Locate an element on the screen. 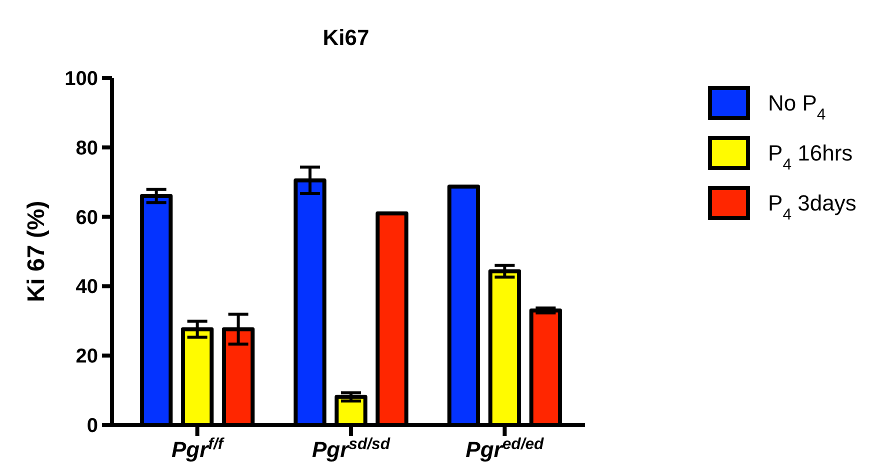 Image resolution: width=888 pixels, height=476 pixels. y-tick-label: 0 is located at coordinates (92, 426).